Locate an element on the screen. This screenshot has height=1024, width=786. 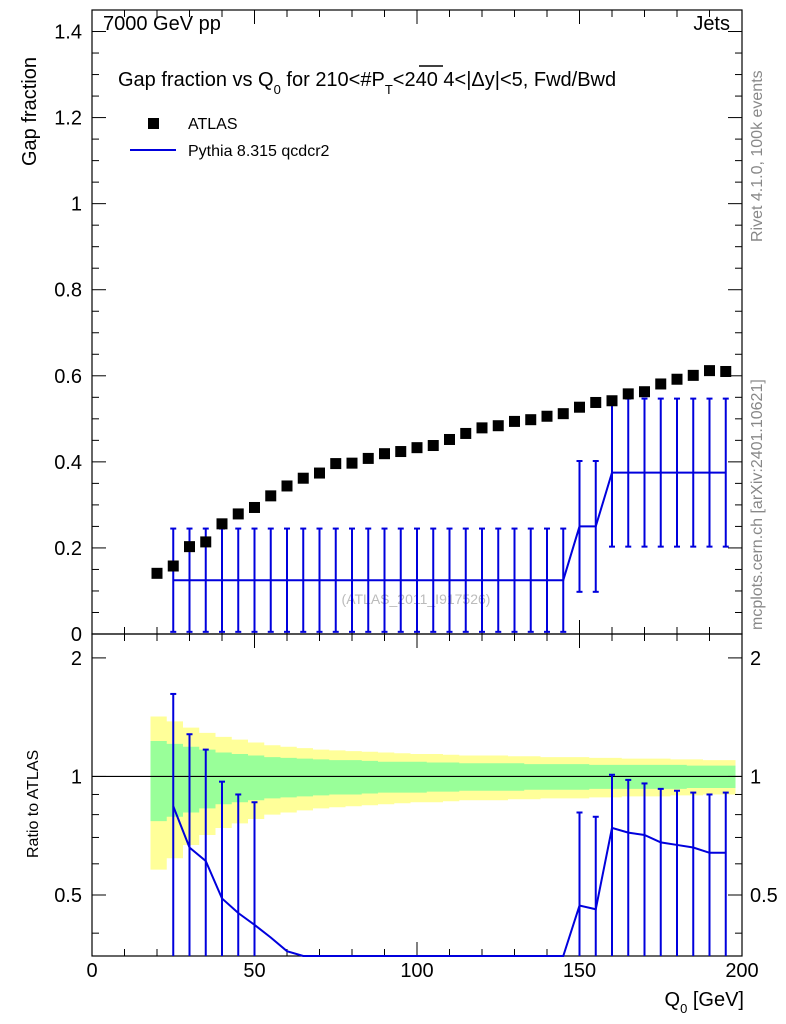
x-axis-label: Q0 [GeV] is located at coordinates (705, 1002).